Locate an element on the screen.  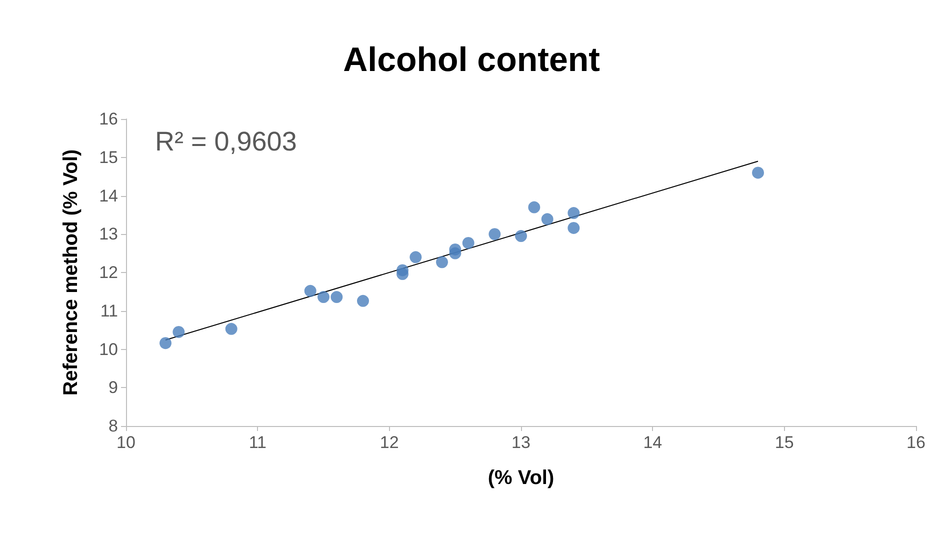
y-tick-label: 12 is located at coordinates (108, 272).